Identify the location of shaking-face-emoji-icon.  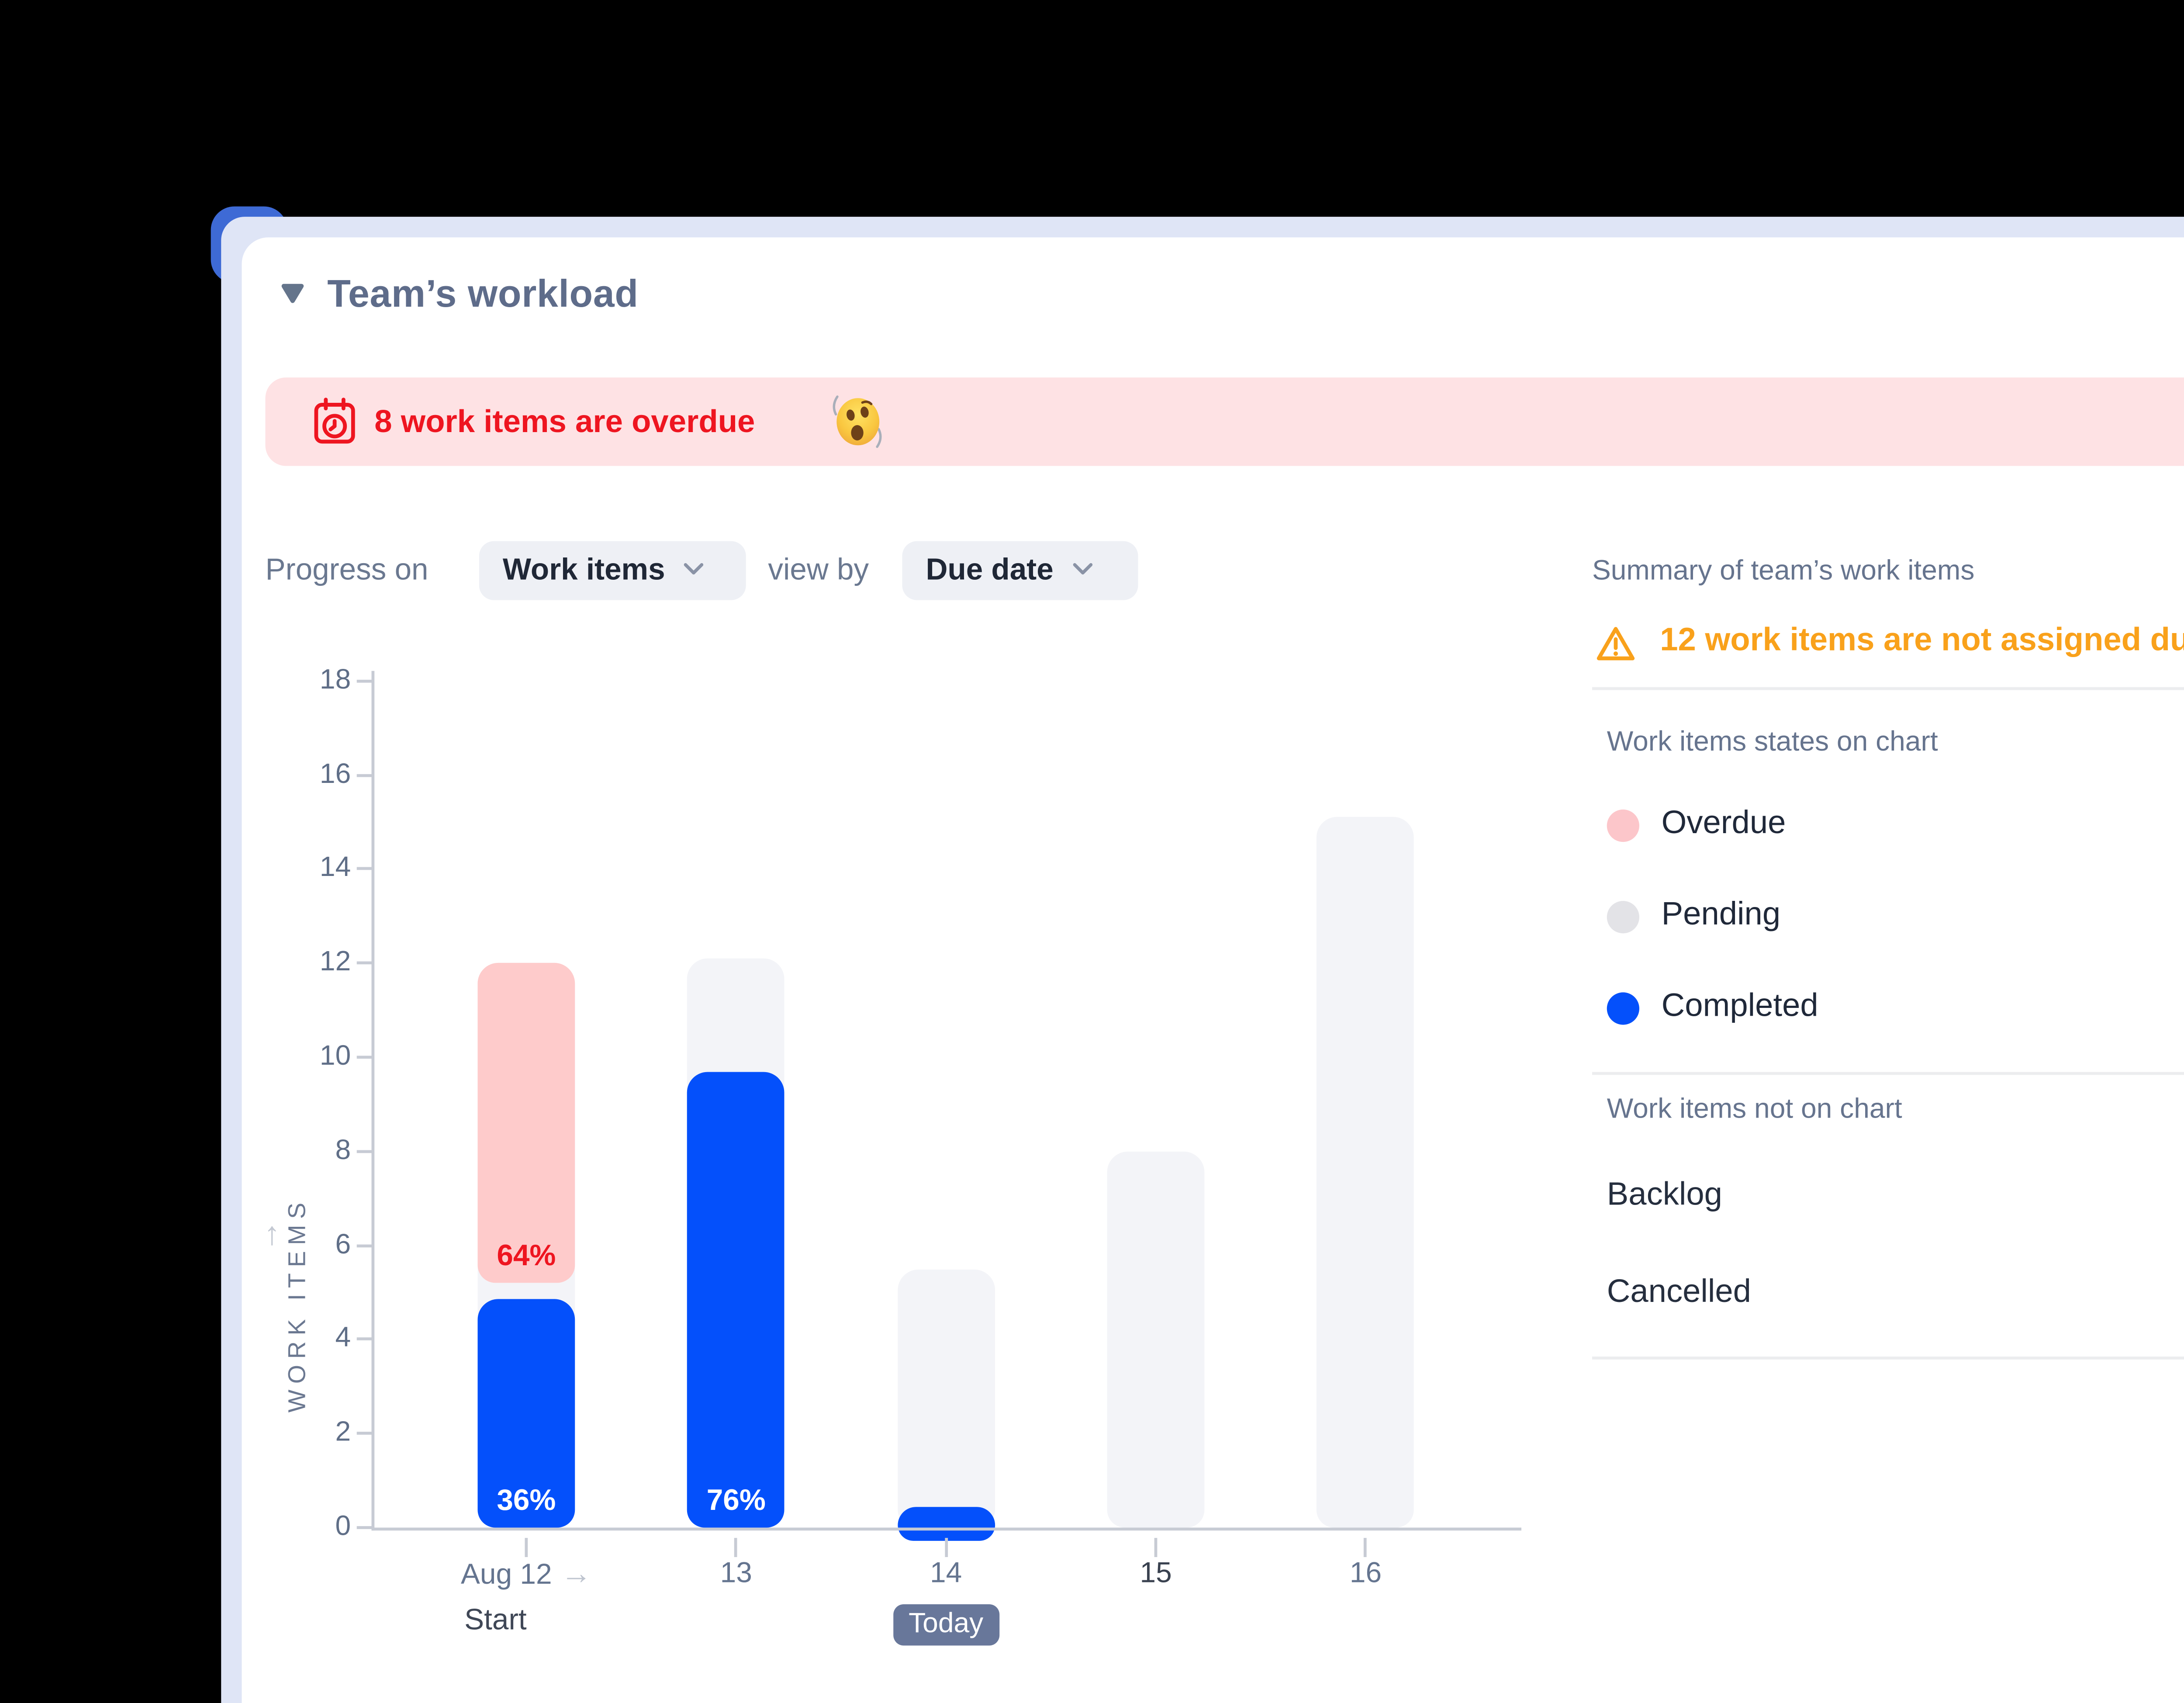
(858, 422).